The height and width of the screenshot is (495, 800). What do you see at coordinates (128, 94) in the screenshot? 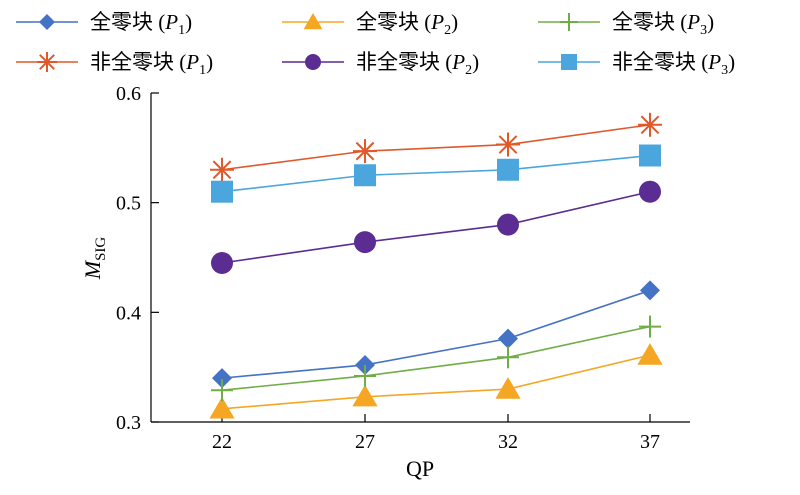
I see `y-tick-label: 0.6` at bounding box center [128, 94].